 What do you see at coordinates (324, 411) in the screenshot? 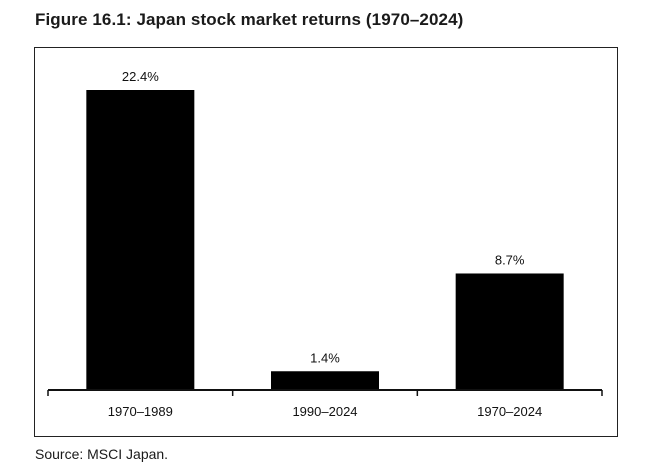
I see `x-tick-label: 1990–2024` at bounding box center [324, 411].